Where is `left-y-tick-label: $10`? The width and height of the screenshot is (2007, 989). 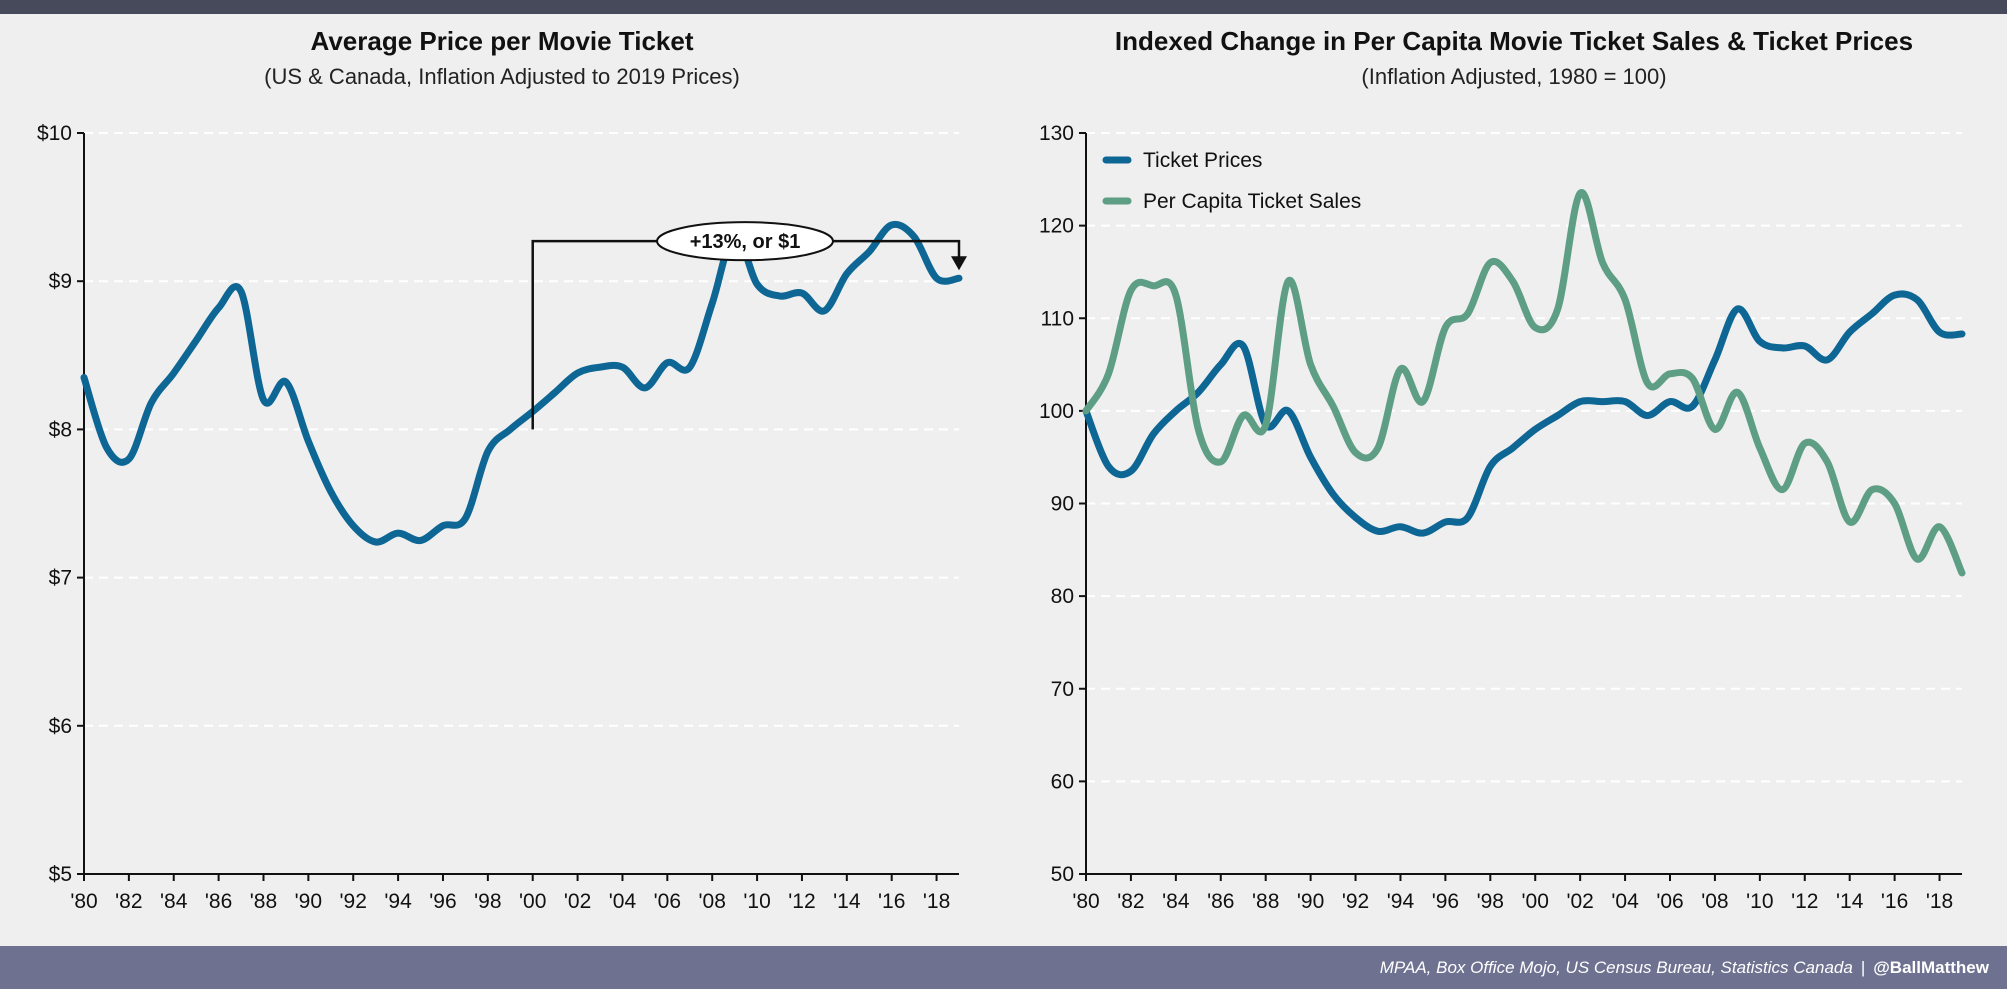 left-y-tick-label: $10 is located at coordinates (54, 133).